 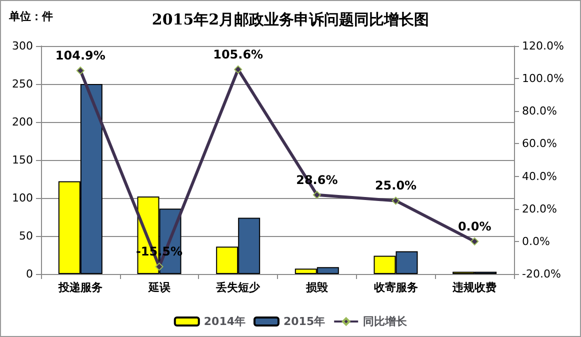 What do you see at coordinates (26, 236) in the screenshot?
I see `y-tick-label: 50` at bounding box center [26, 236].